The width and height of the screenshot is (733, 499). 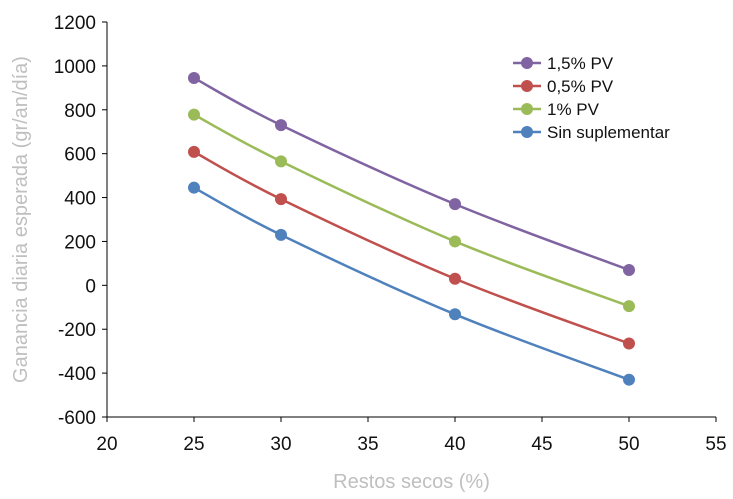 What do you see at coordinates (77, 418) in the screenshot?
I see `y-tick-label: -600` at bounding box center [77, 418].